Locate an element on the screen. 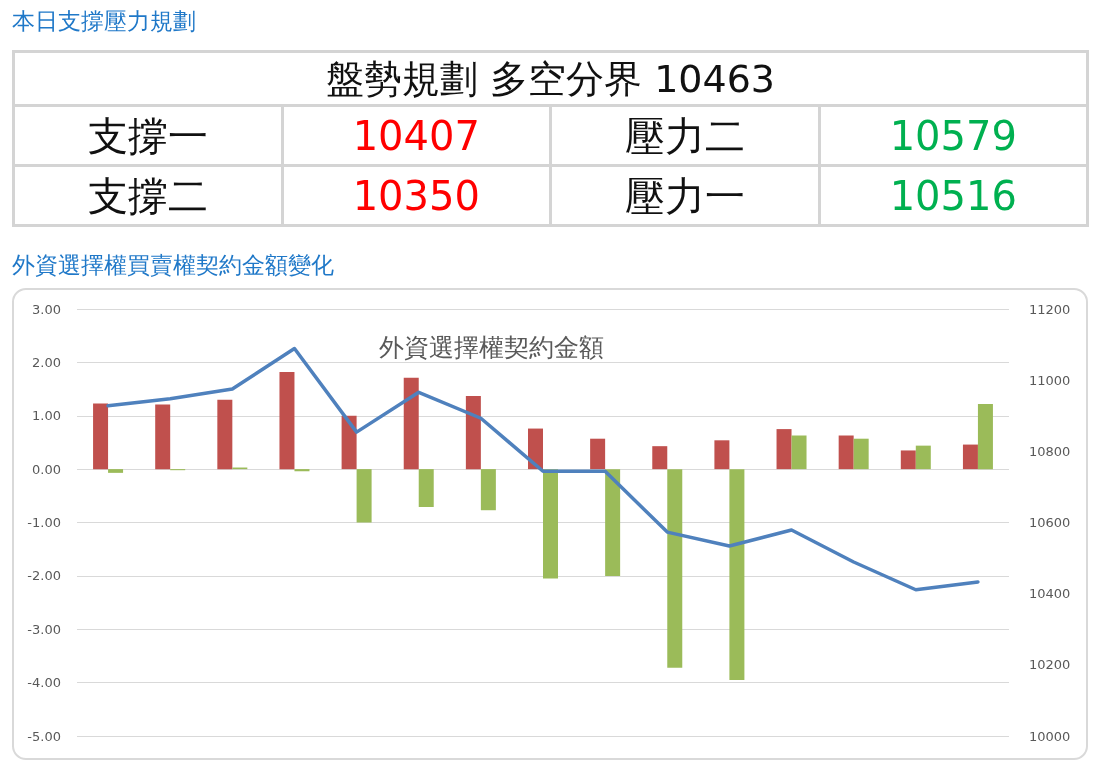  text: 本日支撐壓力規劃 is located at coordinates (104, 21).